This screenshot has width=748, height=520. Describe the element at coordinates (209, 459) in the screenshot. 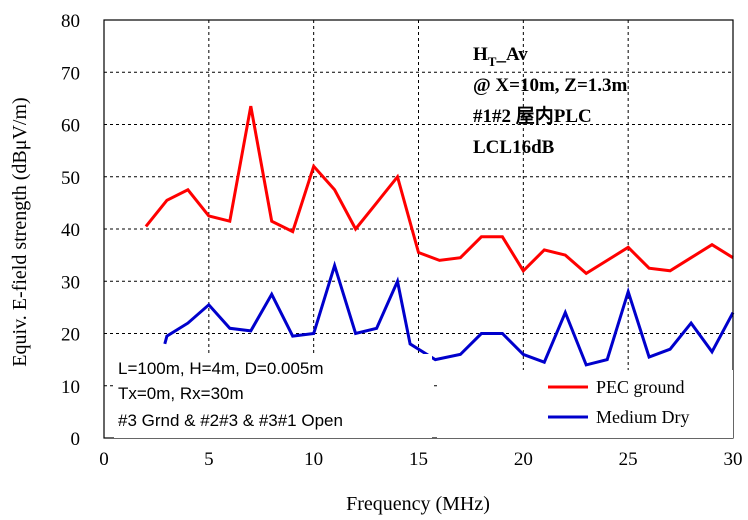

I see `x-tick-label: 5` at that location.